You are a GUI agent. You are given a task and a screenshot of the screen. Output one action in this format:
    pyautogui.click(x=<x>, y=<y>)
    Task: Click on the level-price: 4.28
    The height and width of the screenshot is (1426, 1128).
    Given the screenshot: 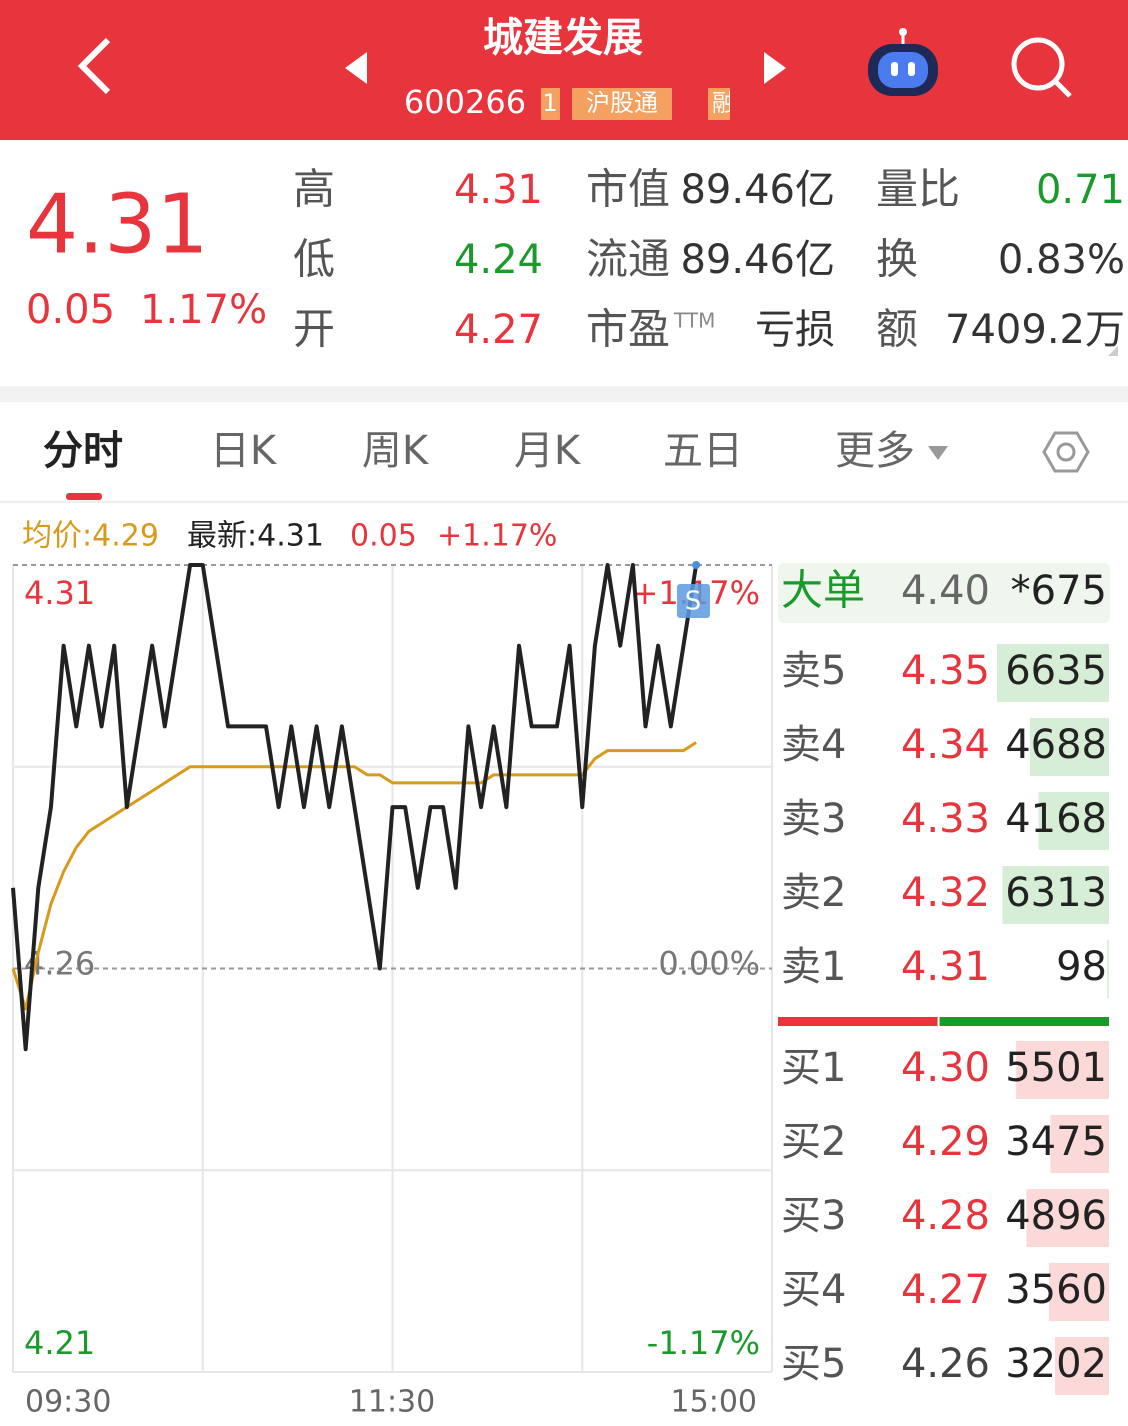 What is the action you would take?
    pyautogui.click(x=945, y=1216)
    